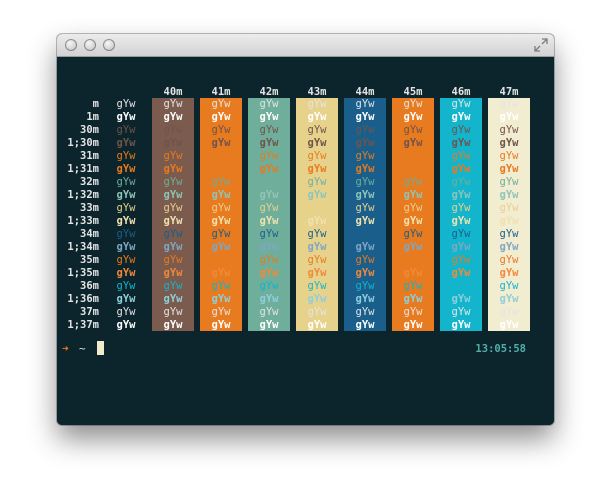 The height and width of the screenshot is (504, 610). What do you see at coordinates (100, 348) in the screenshot?
I see `text-cursor` at bounding box center [100, 348].